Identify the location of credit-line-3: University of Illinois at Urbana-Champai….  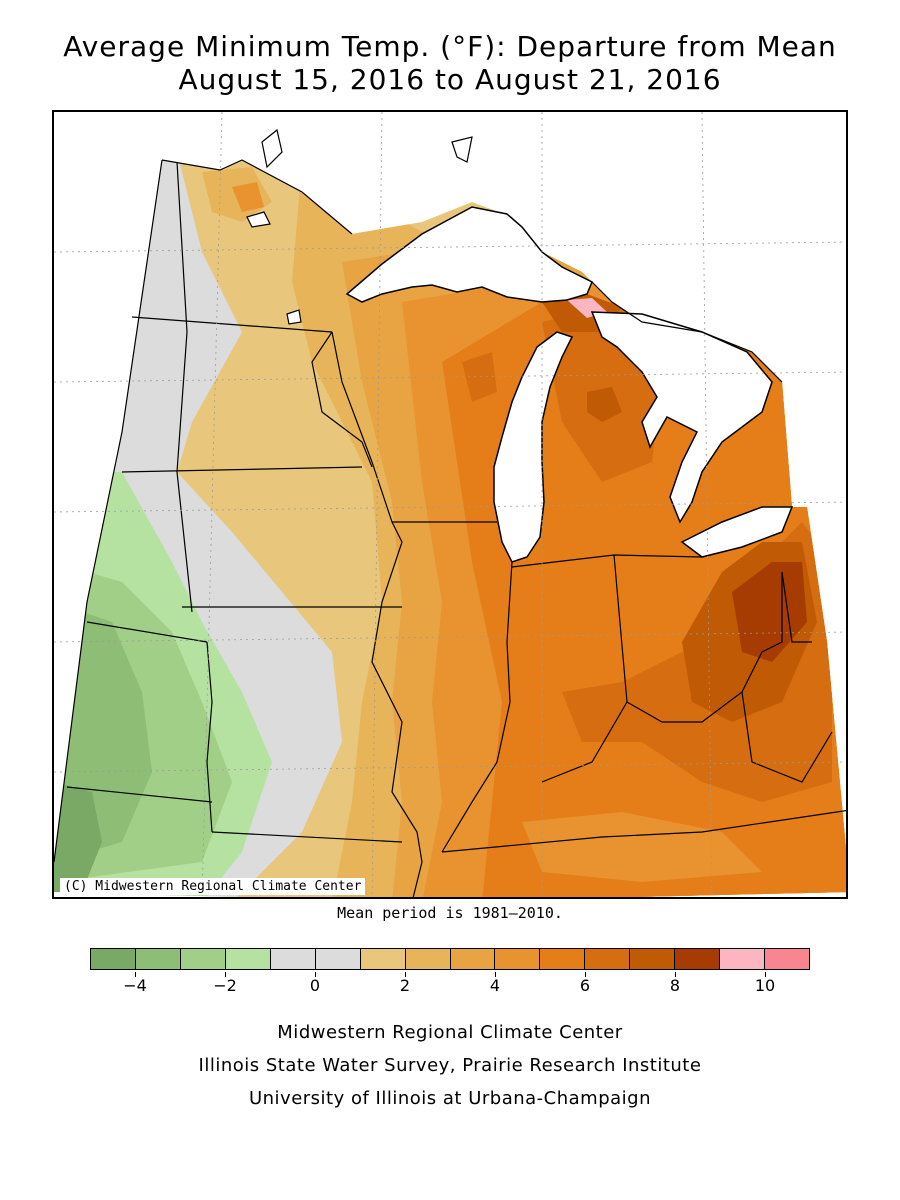
(450, 1098).